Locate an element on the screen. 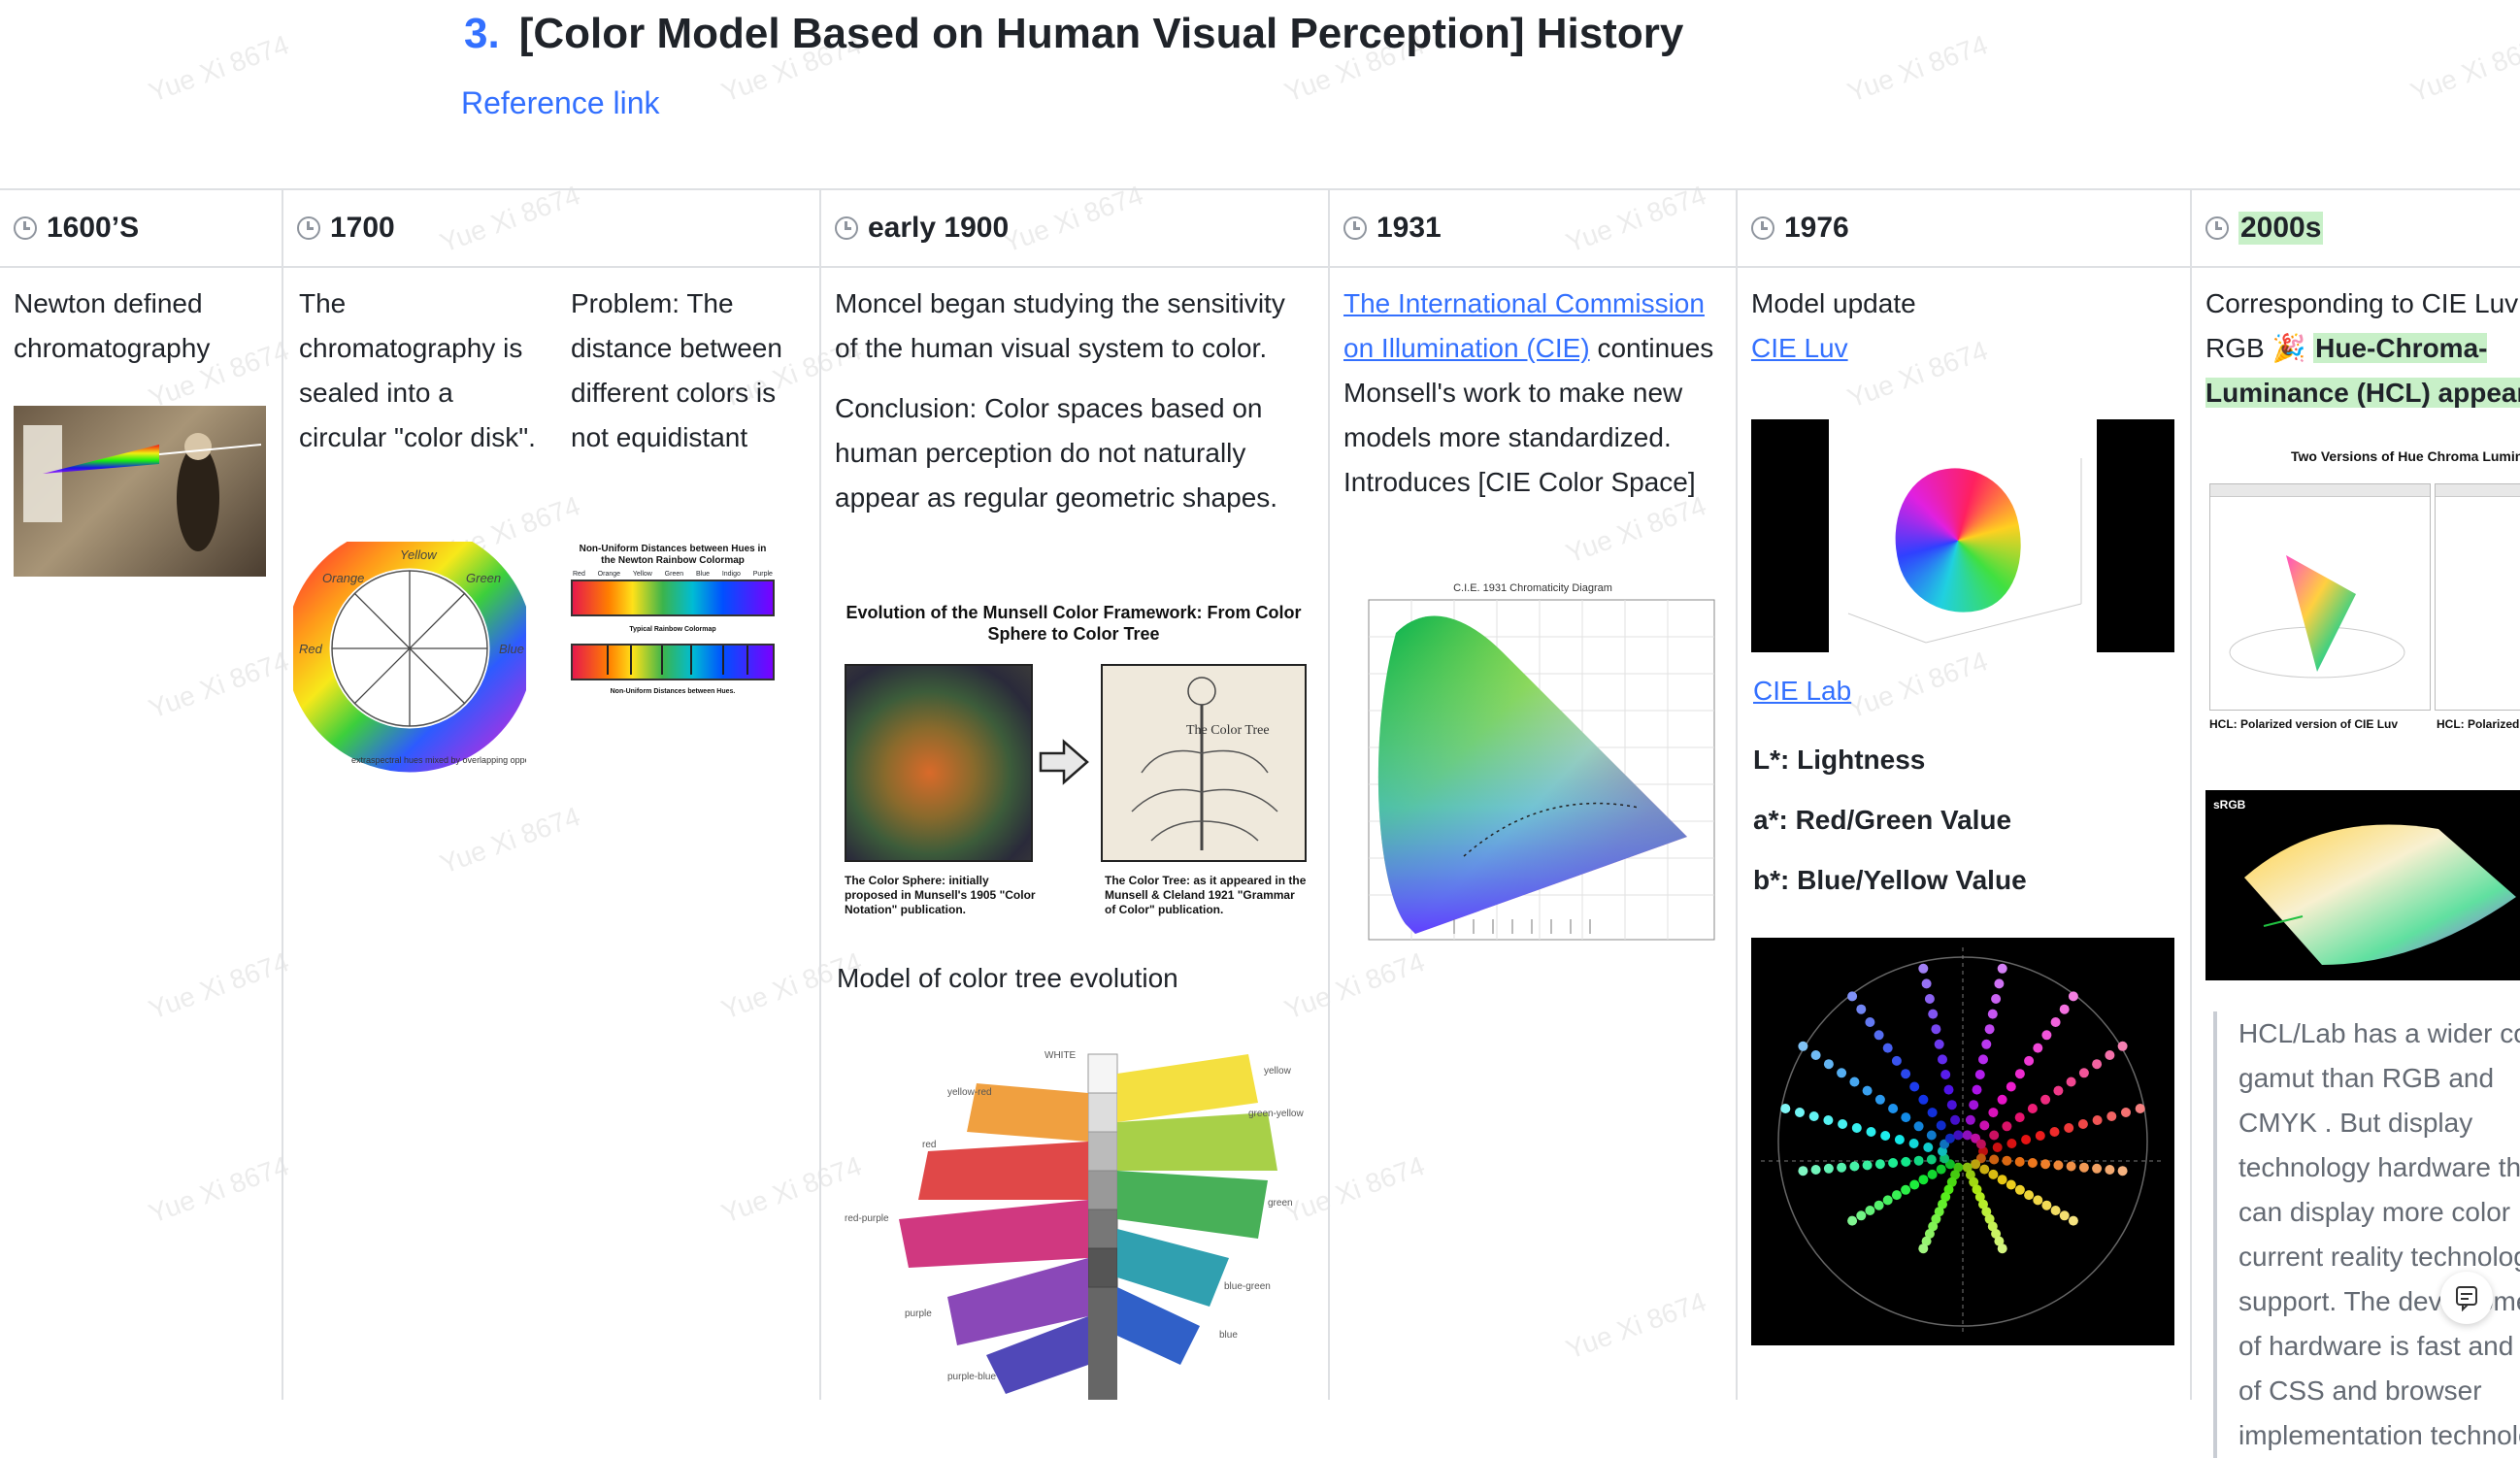  arrow-right-icon is located at coordinates (1064, 762).